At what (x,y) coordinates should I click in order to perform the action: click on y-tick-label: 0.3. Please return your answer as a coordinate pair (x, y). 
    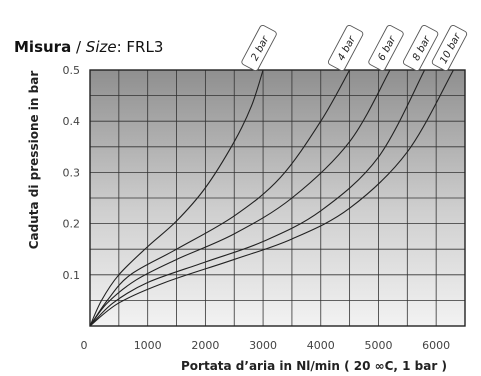
    Looking at the image, I should click on (72, 172).